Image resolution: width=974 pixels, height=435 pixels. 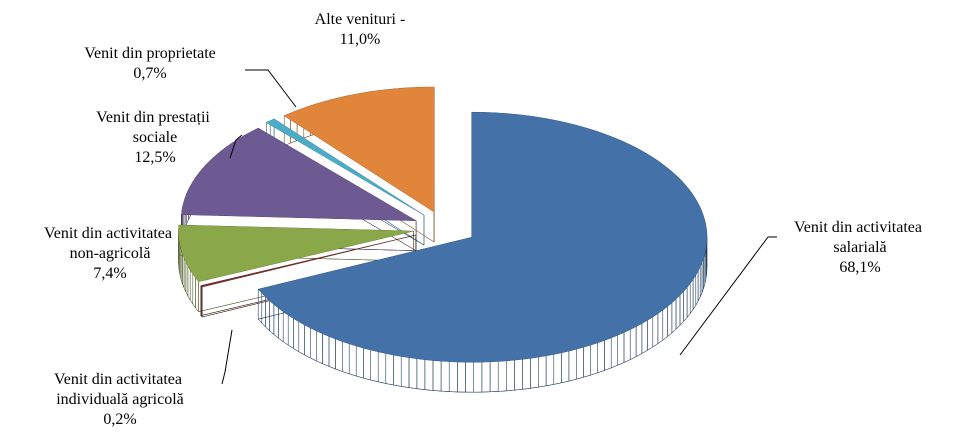 I want to click on value-label: 68,1%, so click(x=859, y=267).